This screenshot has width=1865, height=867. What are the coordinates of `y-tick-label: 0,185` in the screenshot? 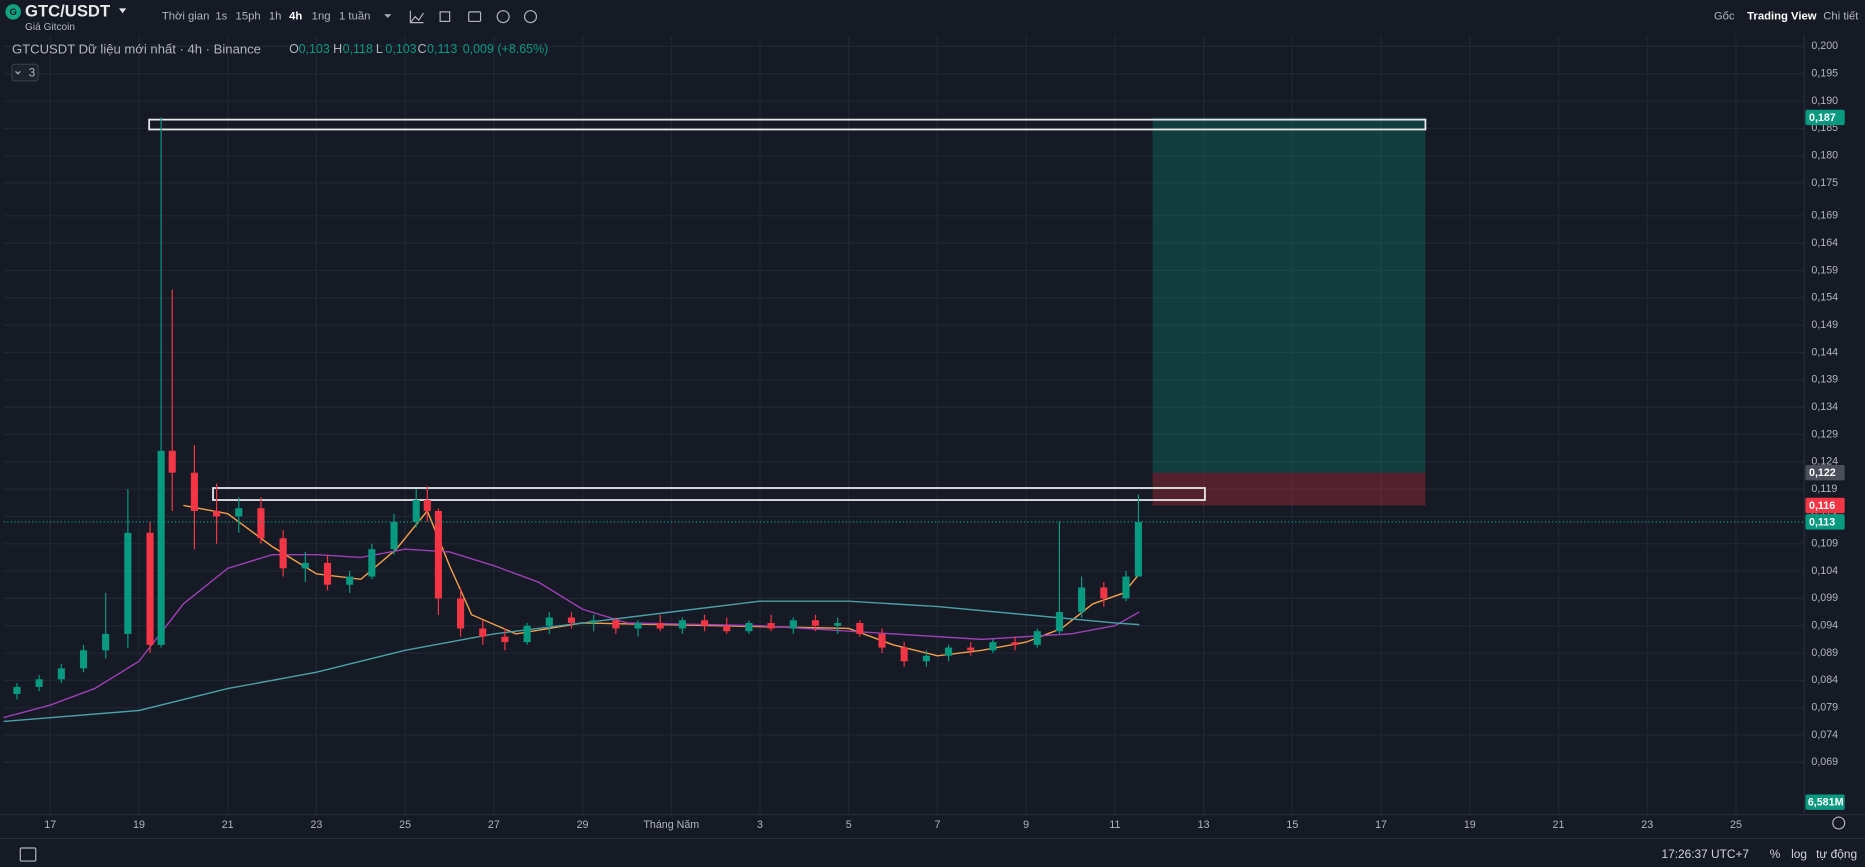 It's located at (1824, 128).